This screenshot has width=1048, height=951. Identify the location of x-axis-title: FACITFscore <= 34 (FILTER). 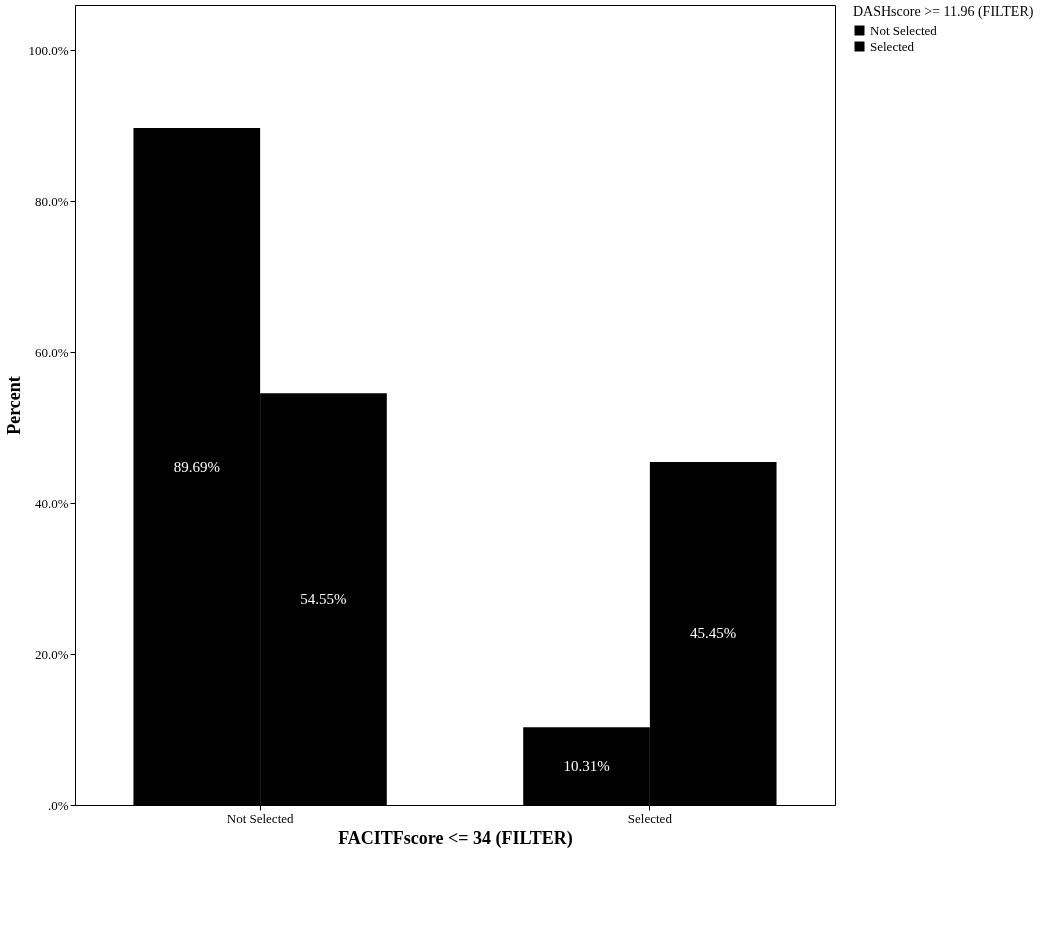
(455, 838).